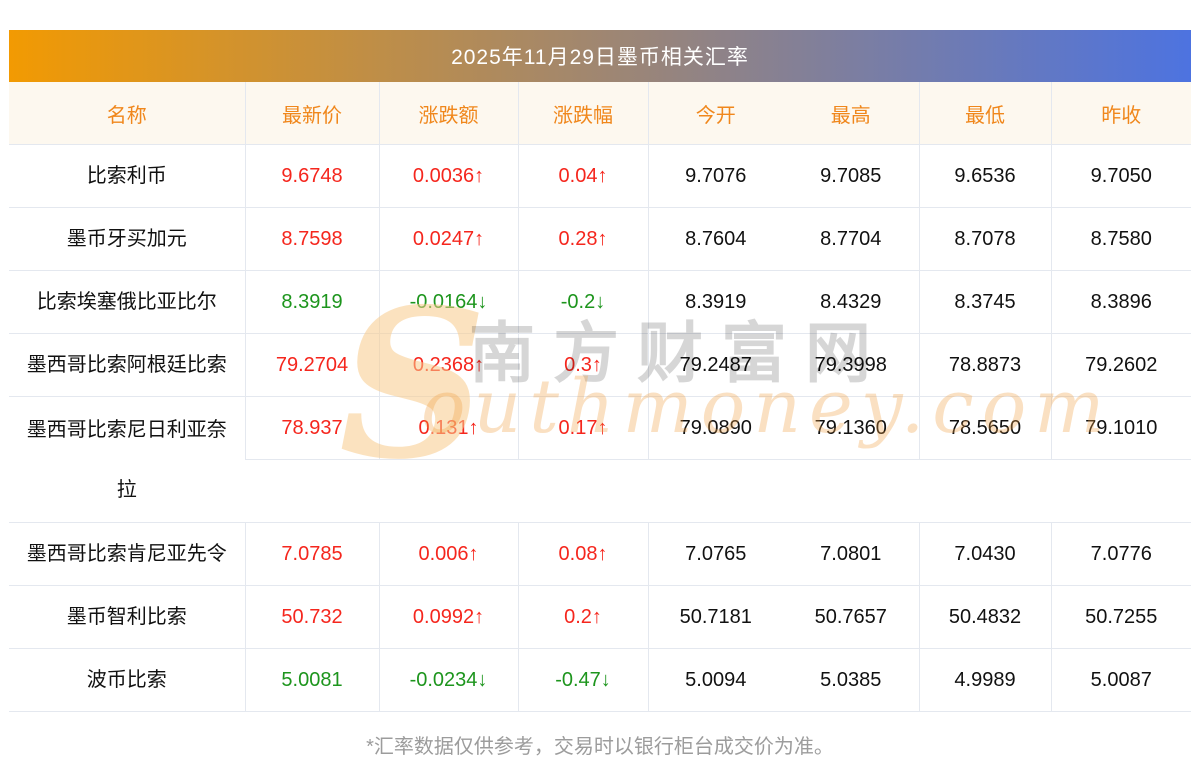 The width and height of the screenshot is (1200, 759). What do you see at coordinates (311, 617) in the screenshot?
I see `cell-latest: 50.732` at bounding box center [311, 617].